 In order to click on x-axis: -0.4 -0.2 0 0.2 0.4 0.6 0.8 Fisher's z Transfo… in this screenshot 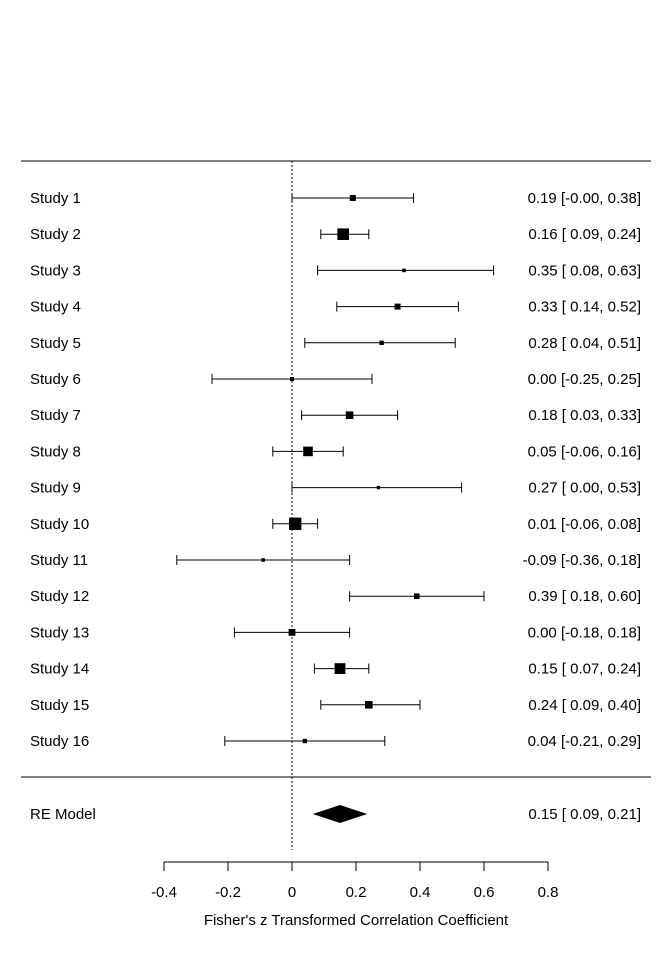, I will do `click(354, 895)`.